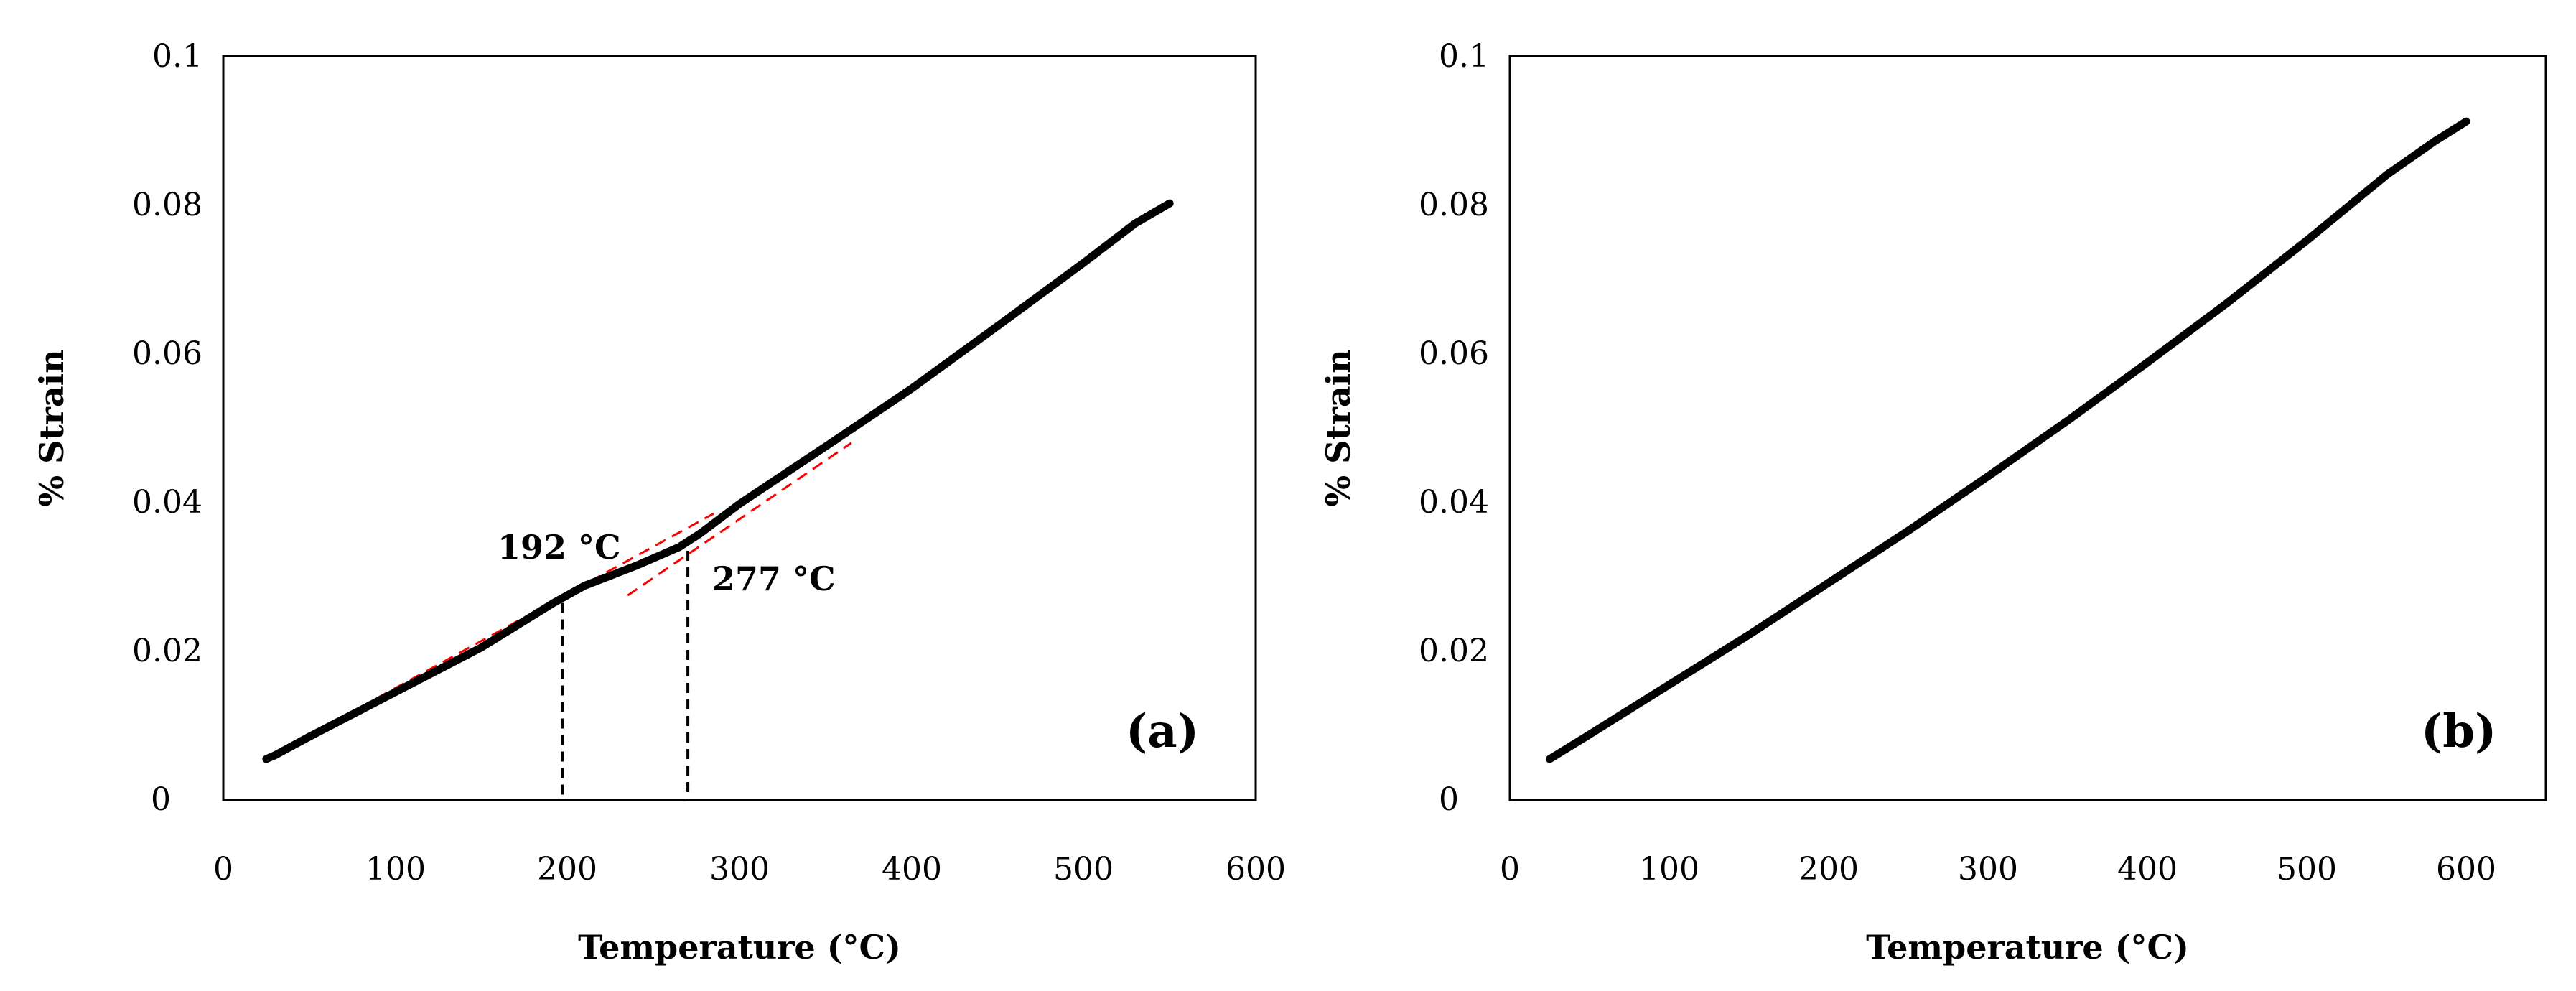 This screenshot has width=2576, height=991. What do you see at coordinates (2147, 870) in the screenshot?
I see `x-tick-label-b-4: 400` at bounding box center [2147, 870].